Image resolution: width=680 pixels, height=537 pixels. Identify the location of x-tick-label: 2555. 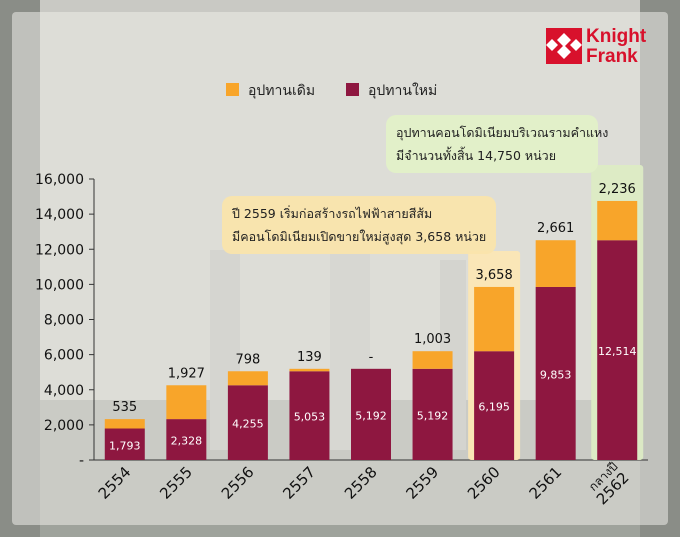
(176, 483).